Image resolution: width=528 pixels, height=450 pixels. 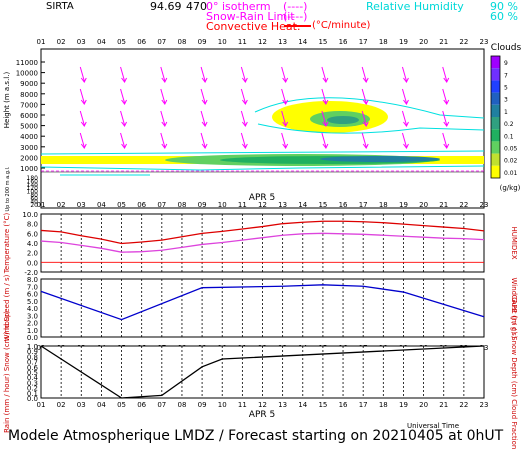 What do you see at coordinates (242, 205) in the screenshot?
I see `clouds-bottom-tick-label-11: 11` at bounding box center [242, 205].